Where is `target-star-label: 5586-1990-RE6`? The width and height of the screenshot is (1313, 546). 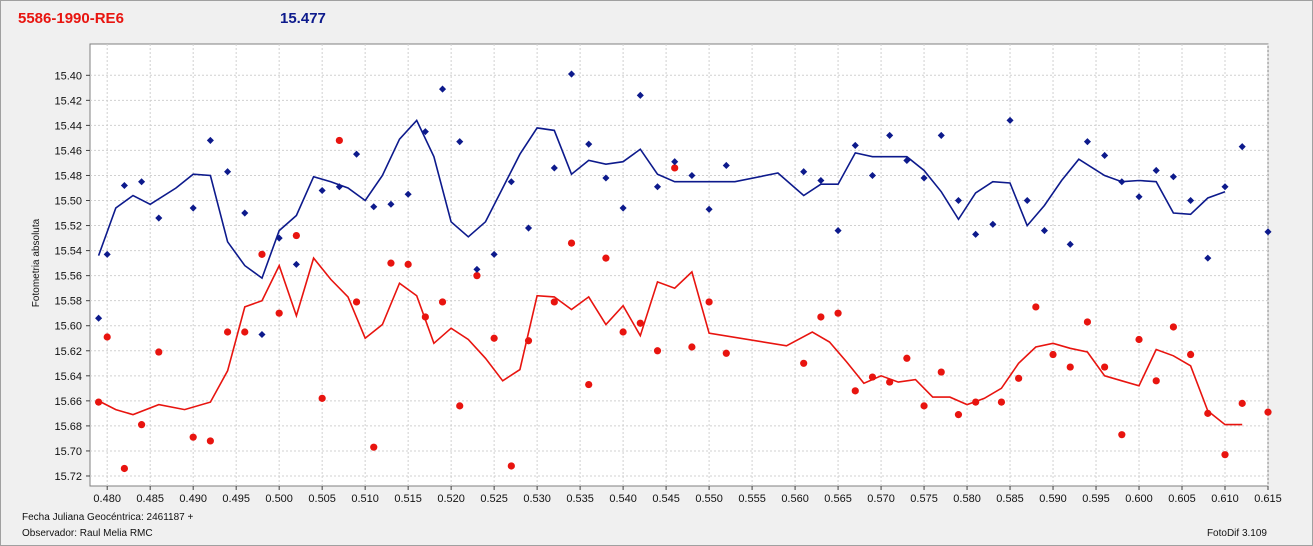
target-star-label: 5586-1990-RE6 is located at coordinates (71, 18).